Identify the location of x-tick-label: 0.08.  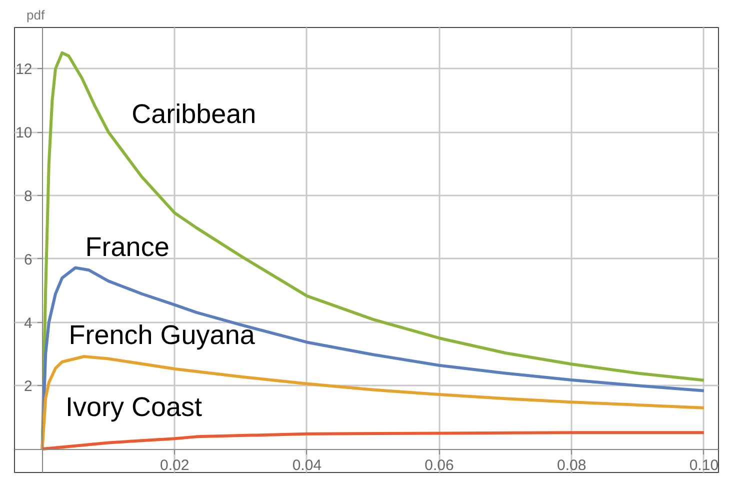
(571, 465).